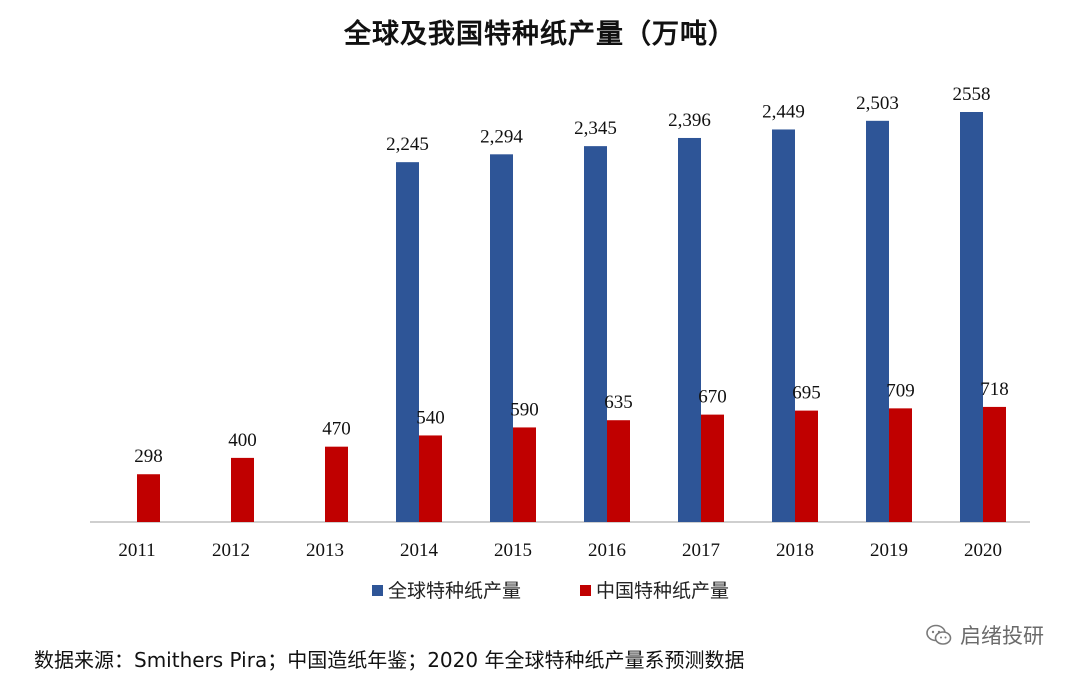  I want to click on global-bar-2020, so click(971, 317).